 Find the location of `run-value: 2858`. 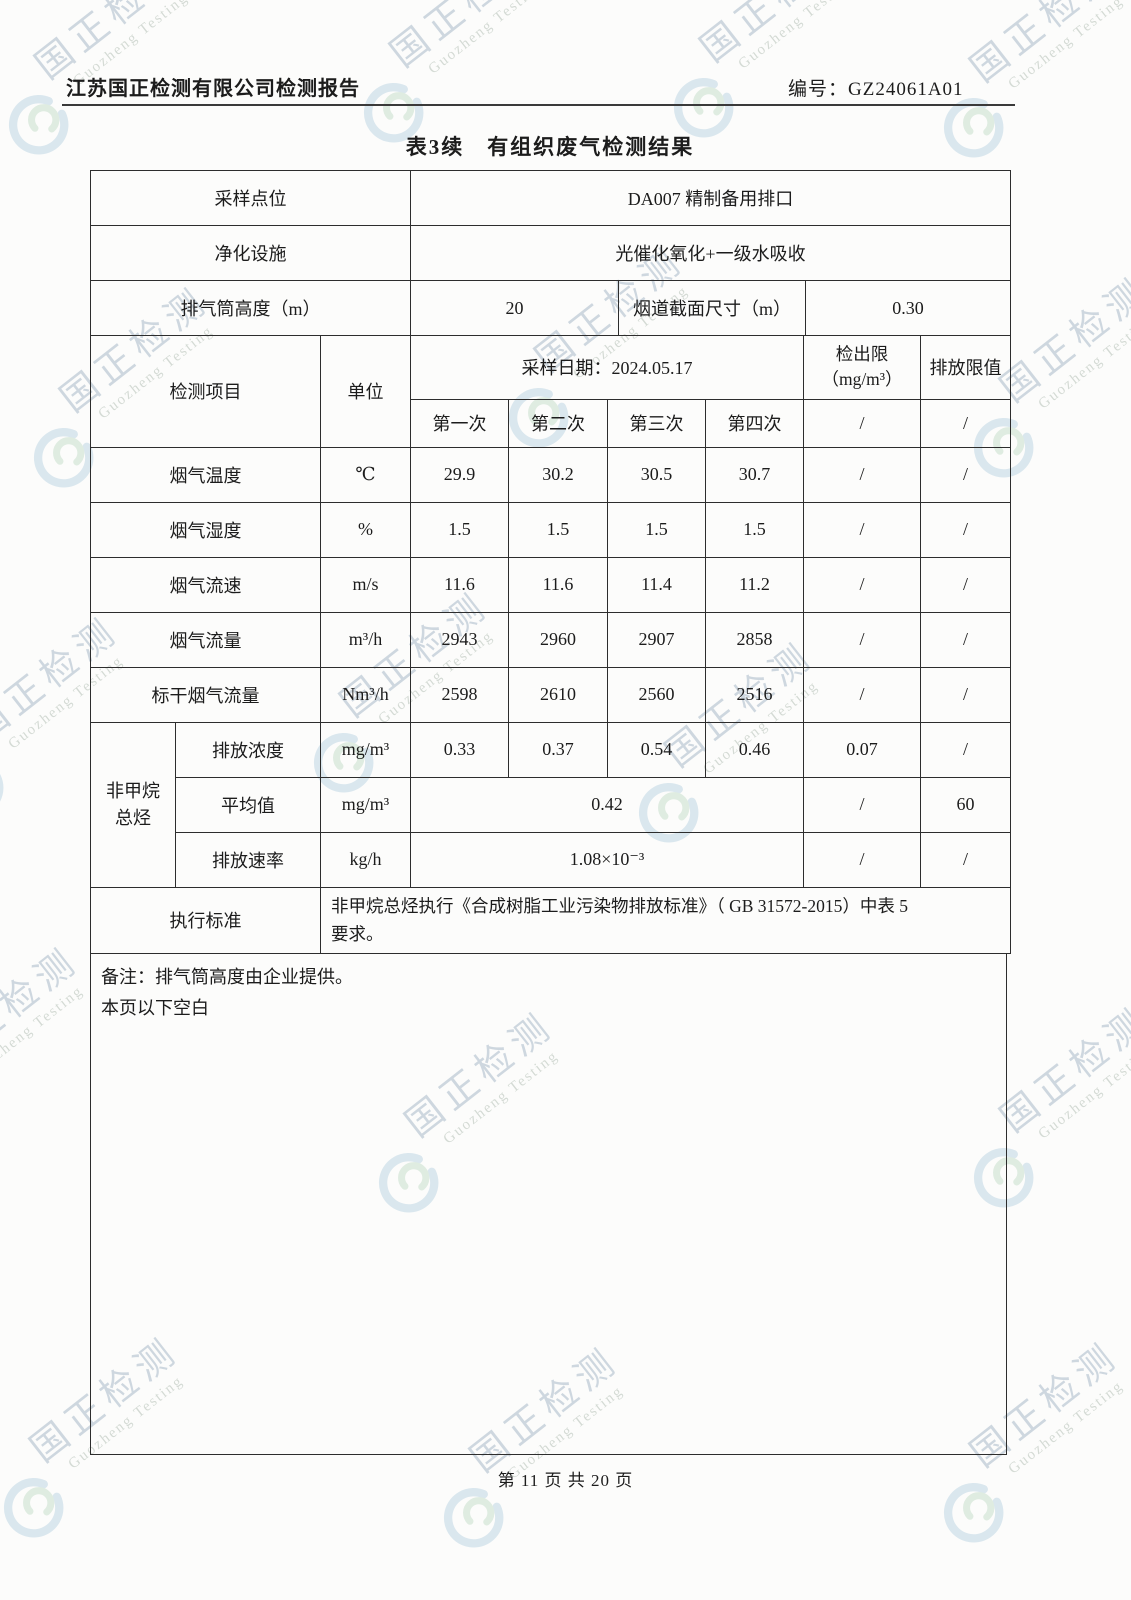

run-value: 2858 is located at coordinates (754, 639).